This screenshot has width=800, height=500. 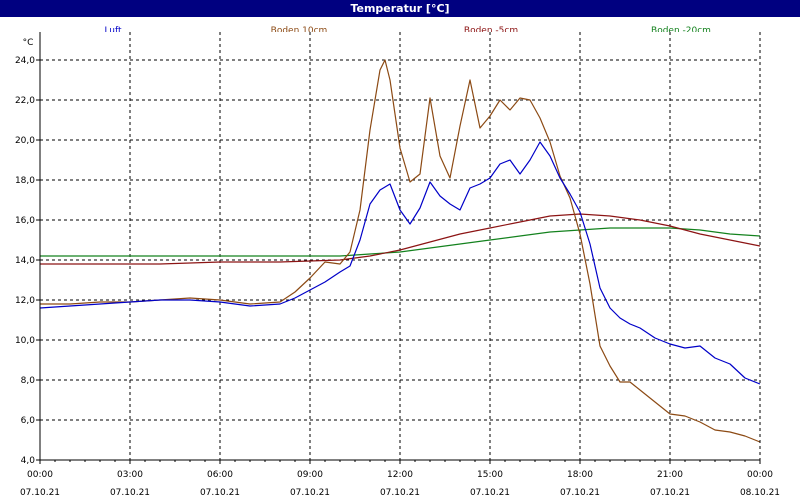 What do you see at coordinates (220, 475) in the screenshot?
I see `x-tick-time: 06:00` at bounding box center [220, 475].